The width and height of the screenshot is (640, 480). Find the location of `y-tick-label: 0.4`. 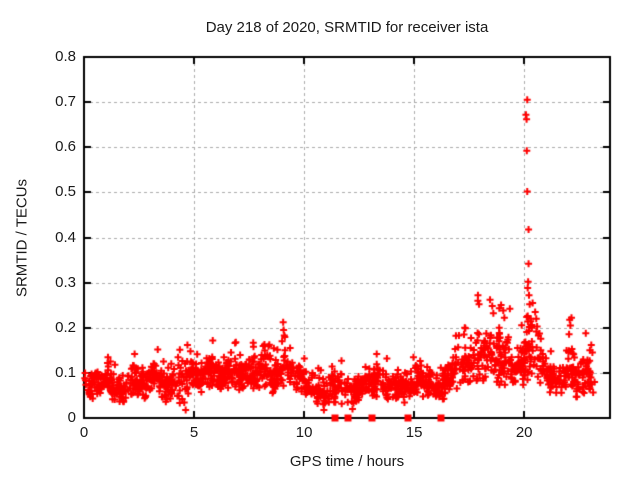

y-tick-label: 0.4 is located at coordinates (65, 237).